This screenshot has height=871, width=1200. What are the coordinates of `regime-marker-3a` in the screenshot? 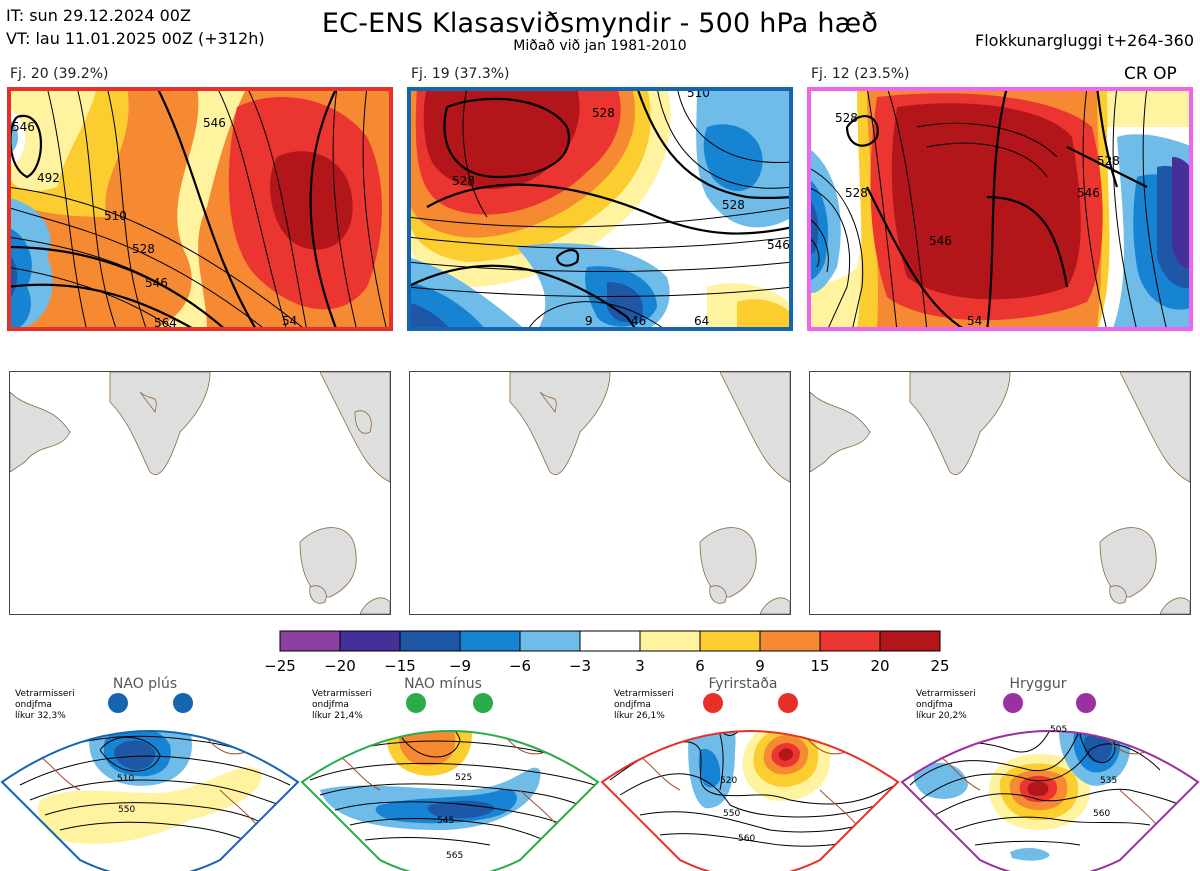 It's located at (713, 703).